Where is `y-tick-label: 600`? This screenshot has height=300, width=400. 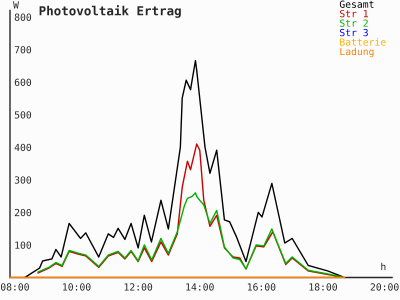 y-tick-label: 600 is located at coordinates (23, 82).